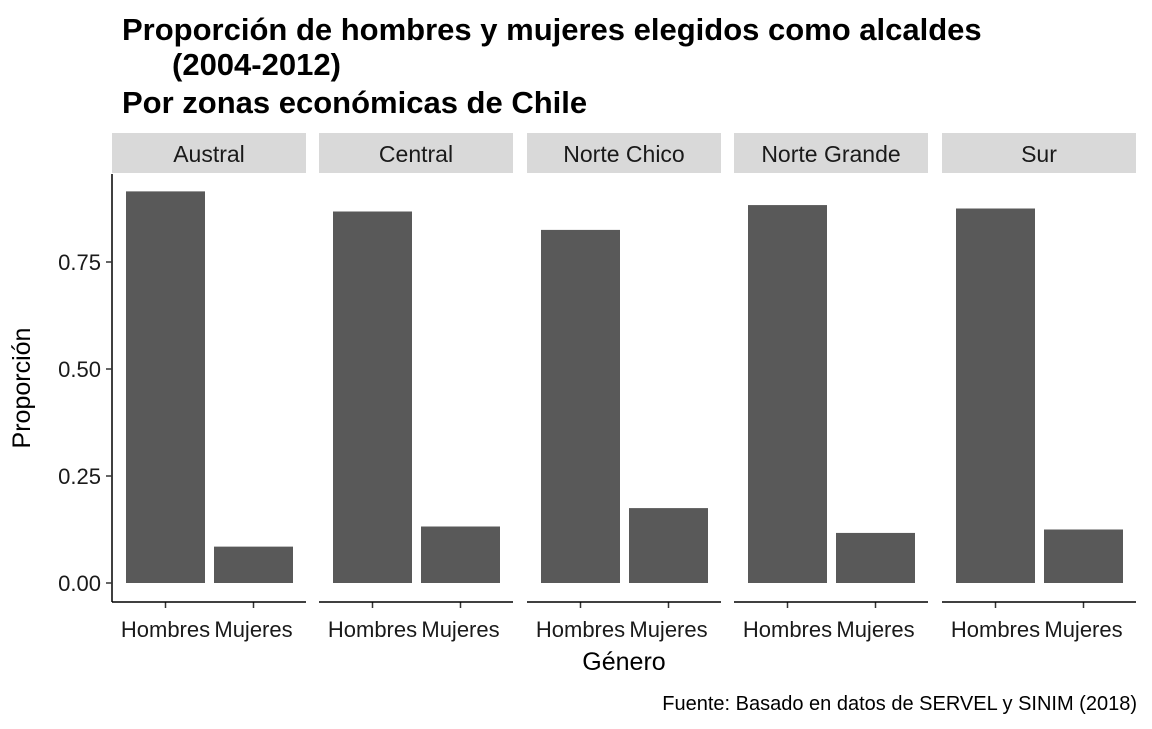 Image resolution: width=1152 pixels, height=729 pixels. I want to click on x-tick-label-central-hombres: Hombres, so click(372, 629).